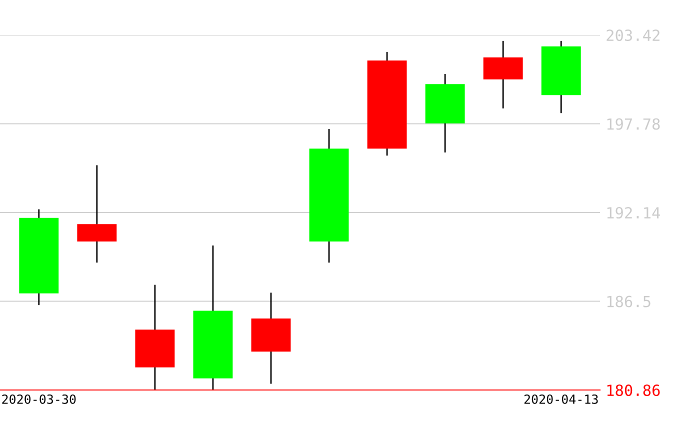 The image size is (676, 431). I want to click on y-tick-label: 180.86, so click(633, 390).